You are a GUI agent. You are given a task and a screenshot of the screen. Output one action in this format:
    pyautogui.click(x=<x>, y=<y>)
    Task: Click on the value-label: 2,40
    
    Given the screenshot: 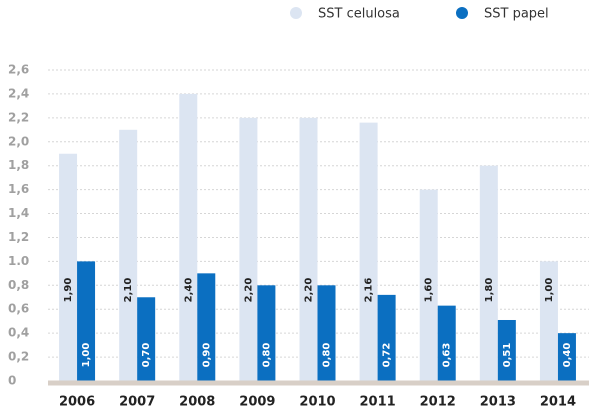 What is the action you would take?
    pyautogui.click(x=188, y=290)
    